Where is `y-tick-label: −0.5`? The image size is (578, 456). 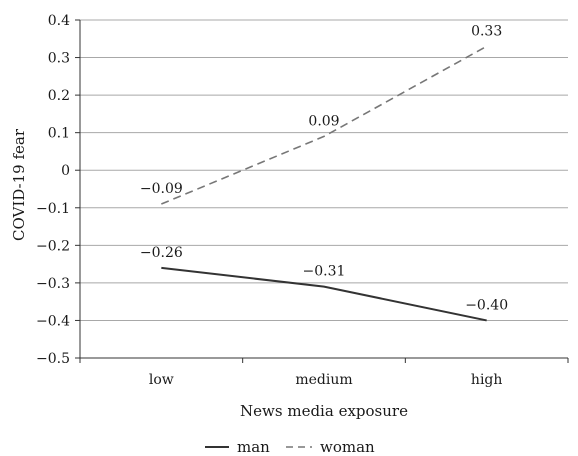
y-tick-label: −0.5 is located at coordinates (53, 359).